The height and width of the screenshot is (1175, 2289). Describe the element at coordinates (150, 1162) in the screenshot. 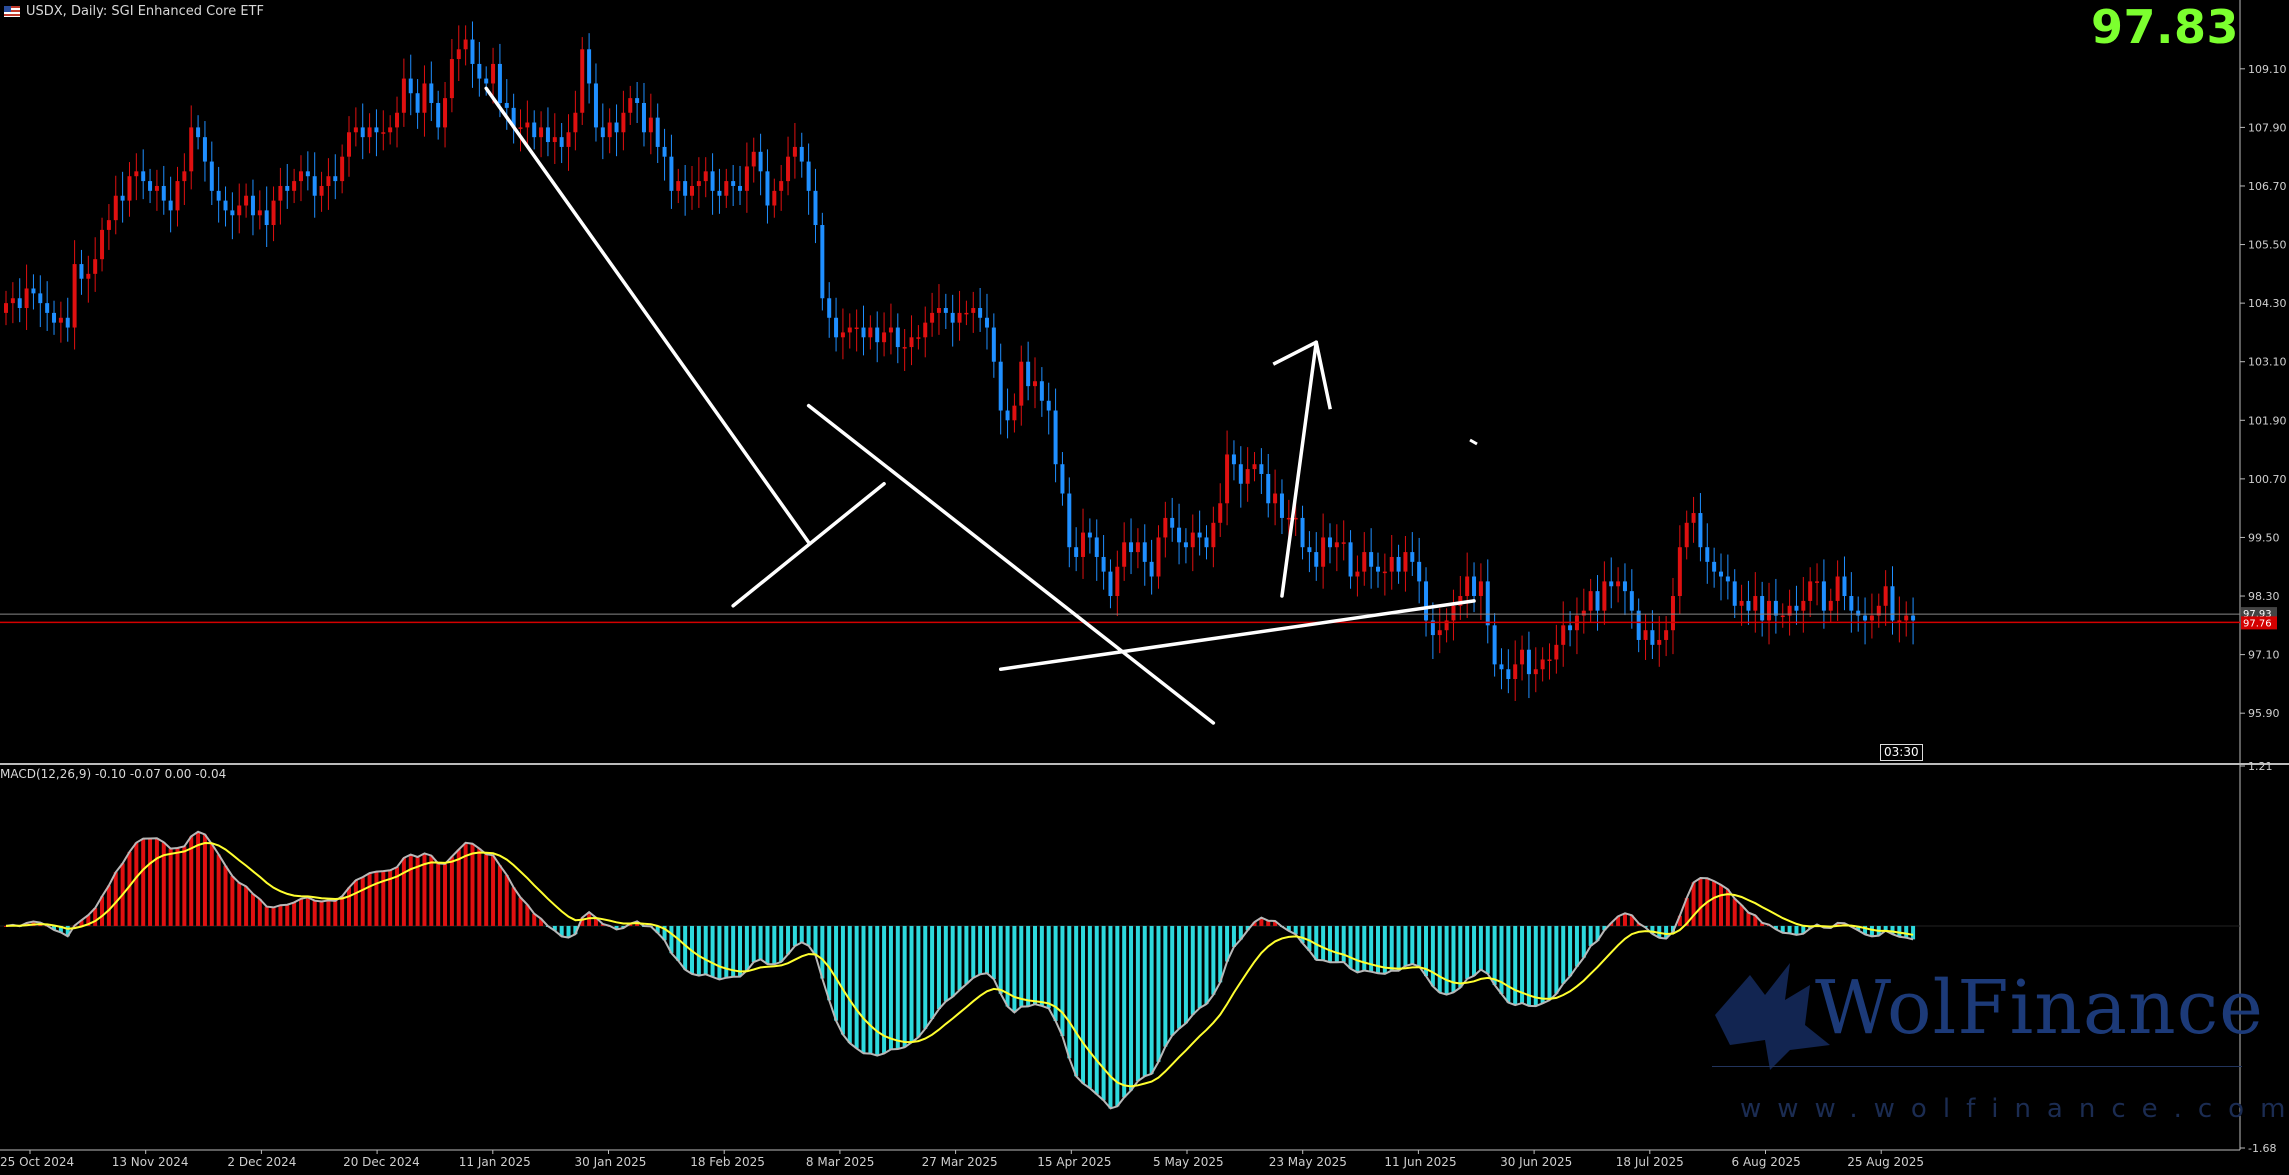

I see `time-tick-label: 13 Nov 2024` at that location.